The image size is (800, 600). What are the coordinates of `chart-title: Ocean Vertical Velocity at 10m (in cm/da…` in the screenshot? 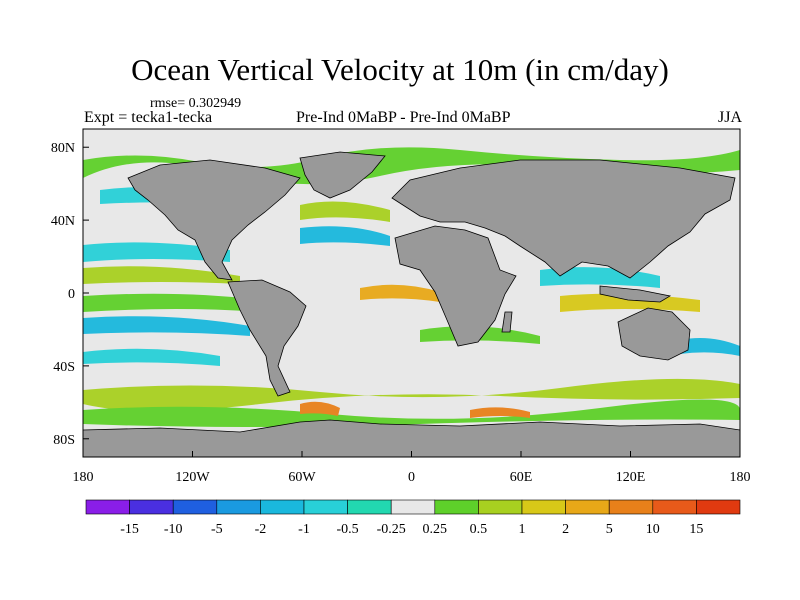 It's located at (400, 69).